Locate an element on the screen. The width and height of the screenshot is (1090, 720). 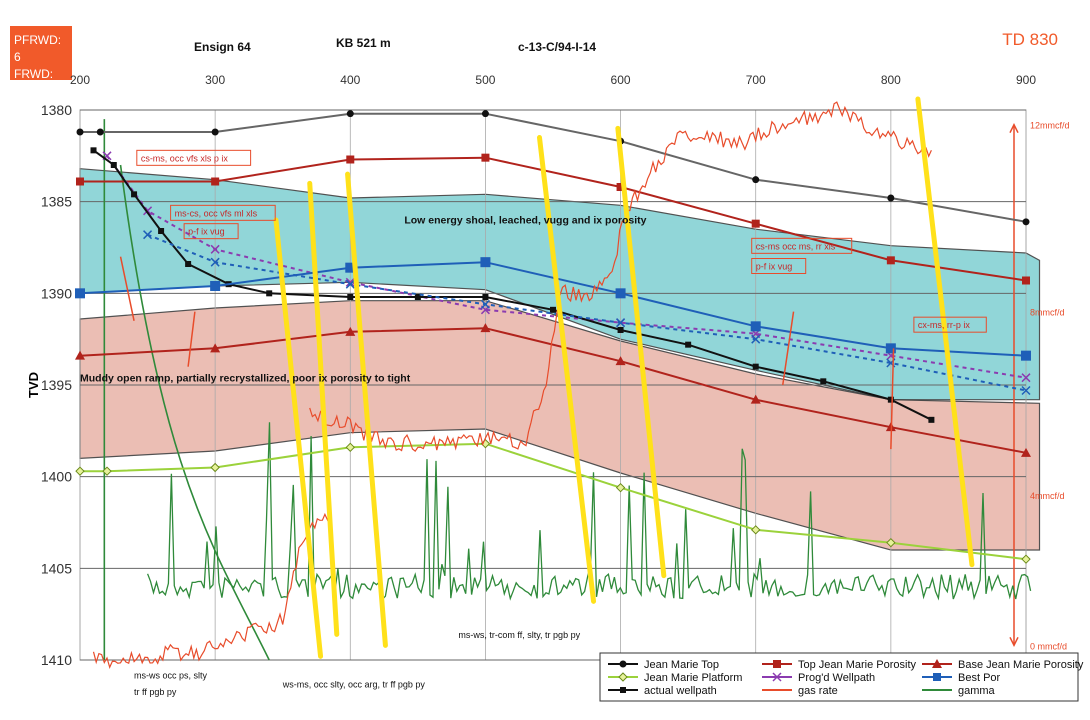
annotation-5: cx-ms, rr-p ix is located at coordinates (944, 325).